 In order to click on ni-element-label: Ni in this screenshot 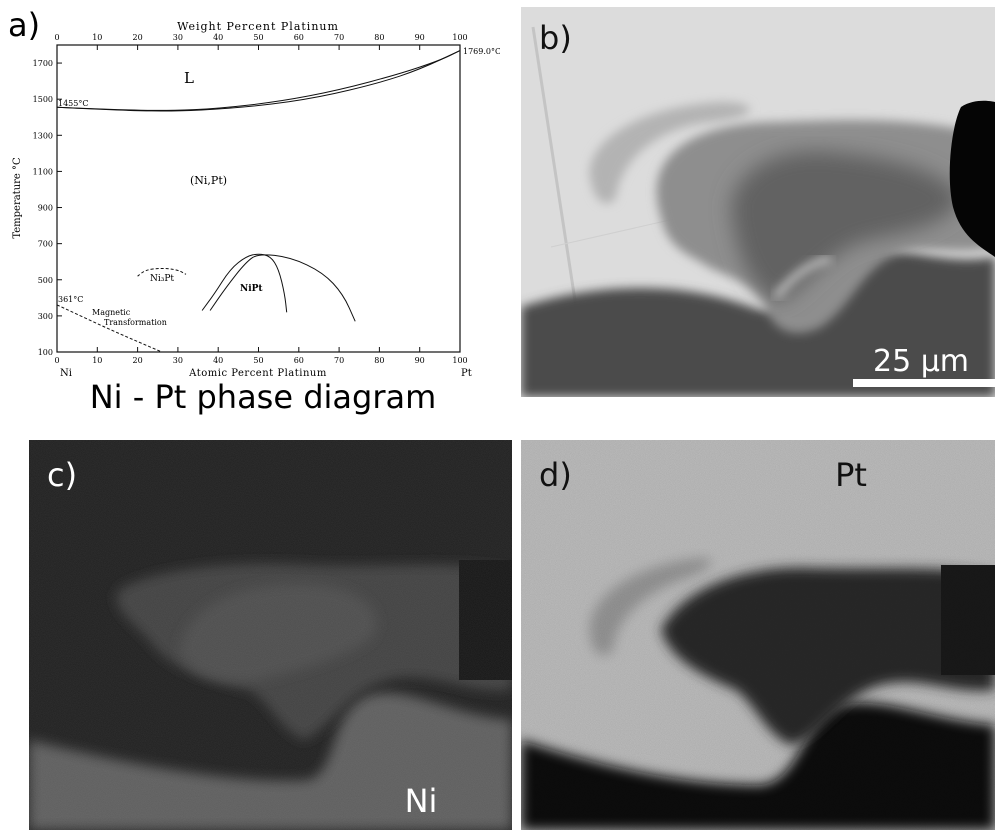, I will do `click(421, 801)`.